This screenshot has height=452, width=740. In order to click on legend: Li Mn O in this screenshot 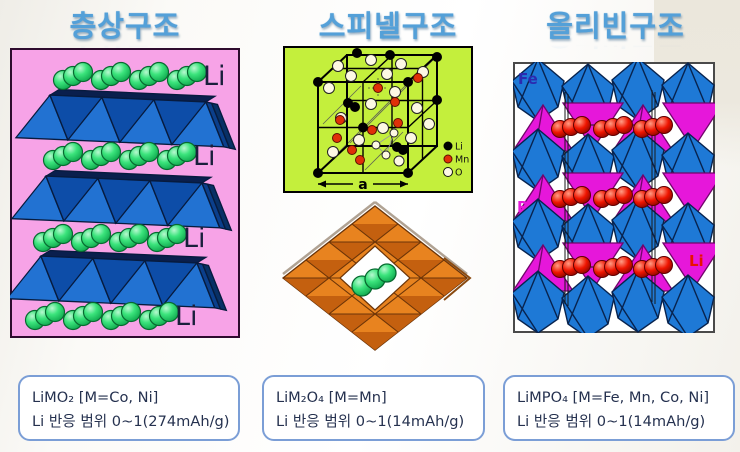, I will do `click(456, 160)`.